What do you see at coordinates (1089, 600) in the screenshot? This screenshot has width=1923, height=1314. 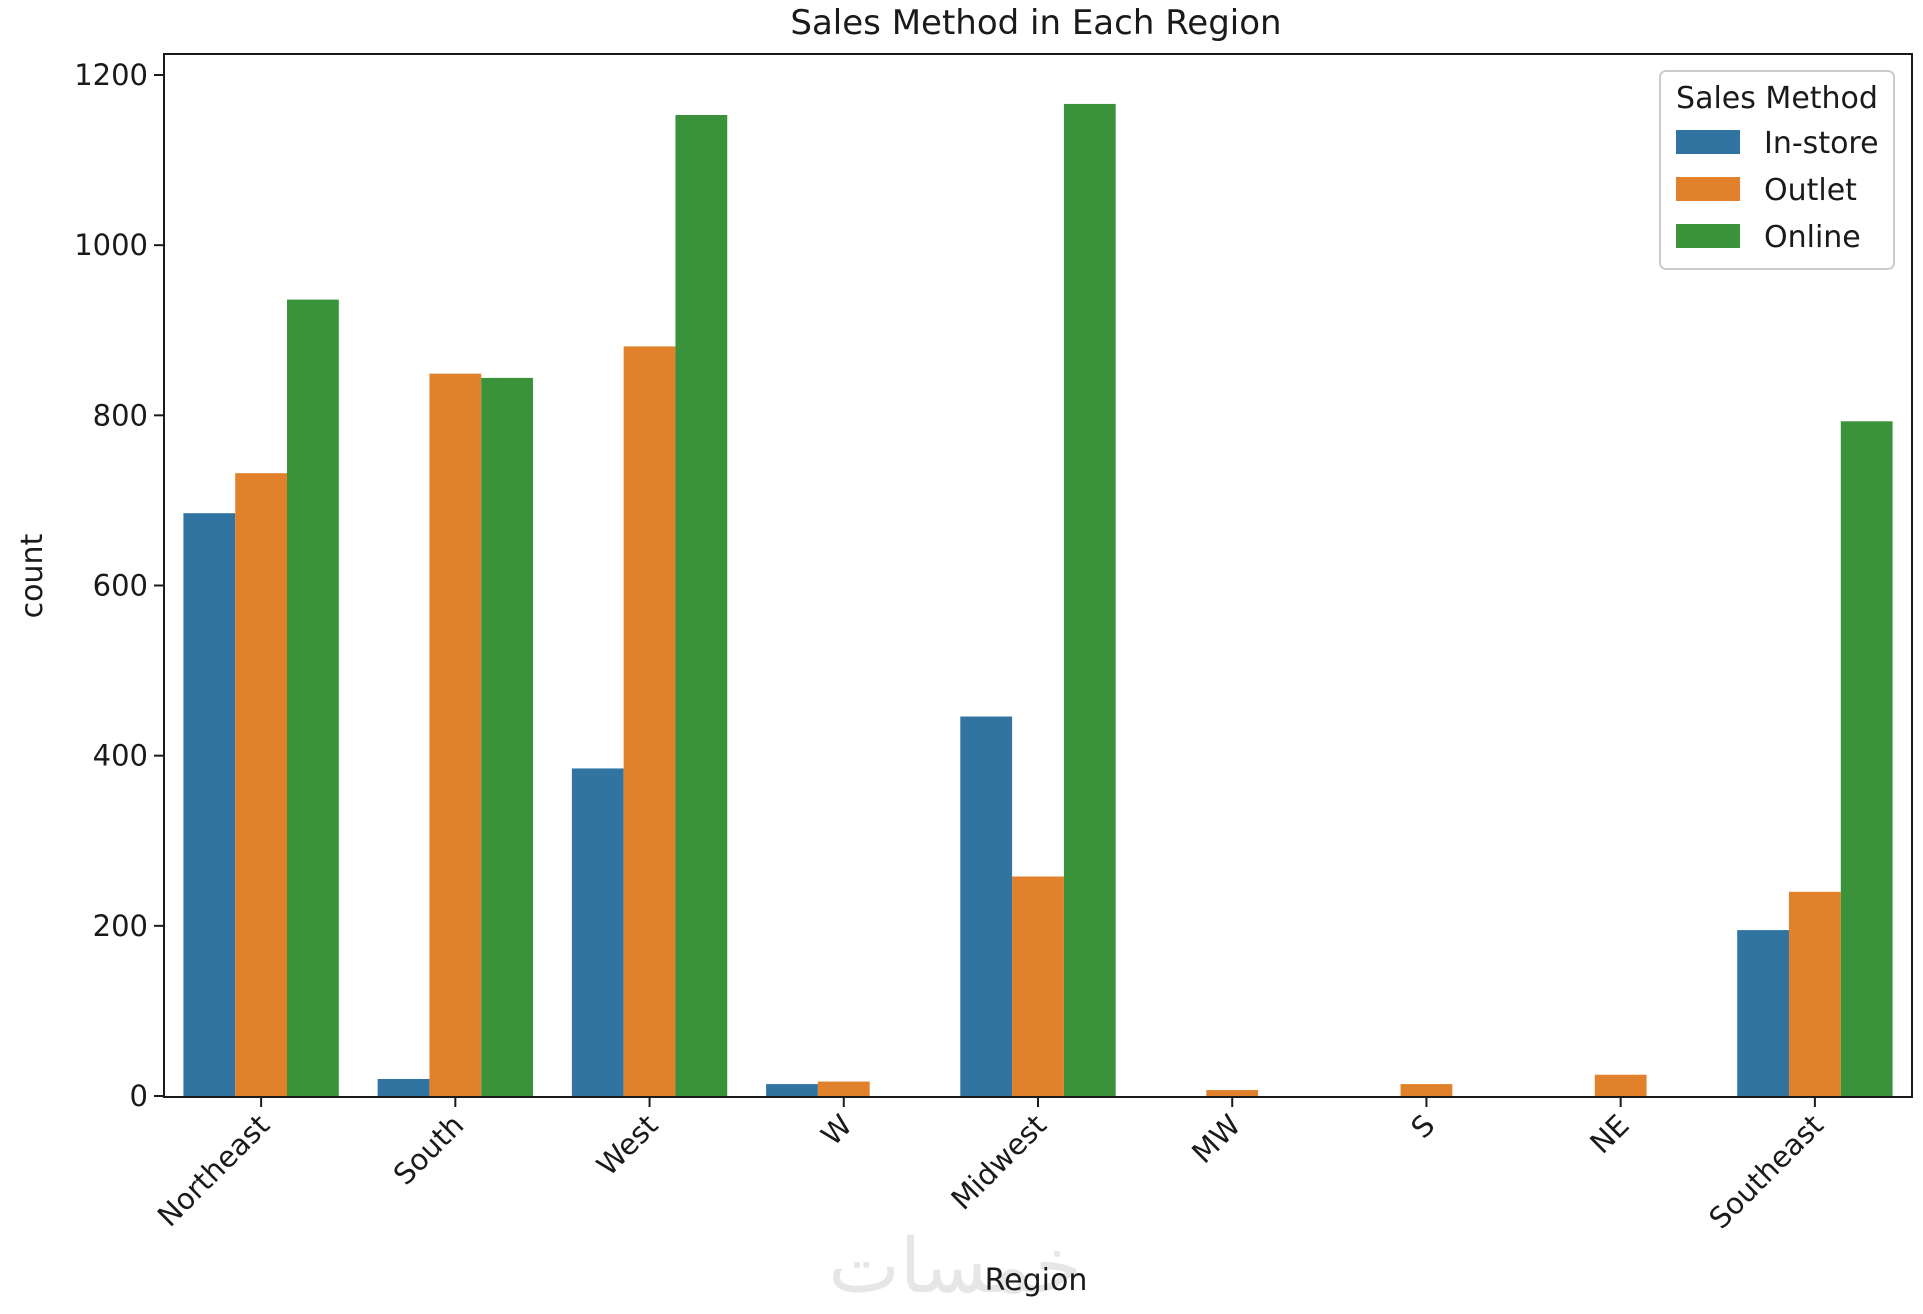 I see `bar-online-midwest` at bounding box center [1089, 600].